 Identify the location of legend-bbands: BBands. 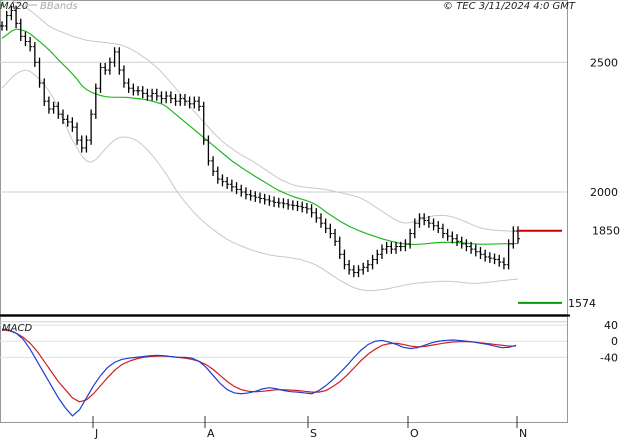
(59, 6).